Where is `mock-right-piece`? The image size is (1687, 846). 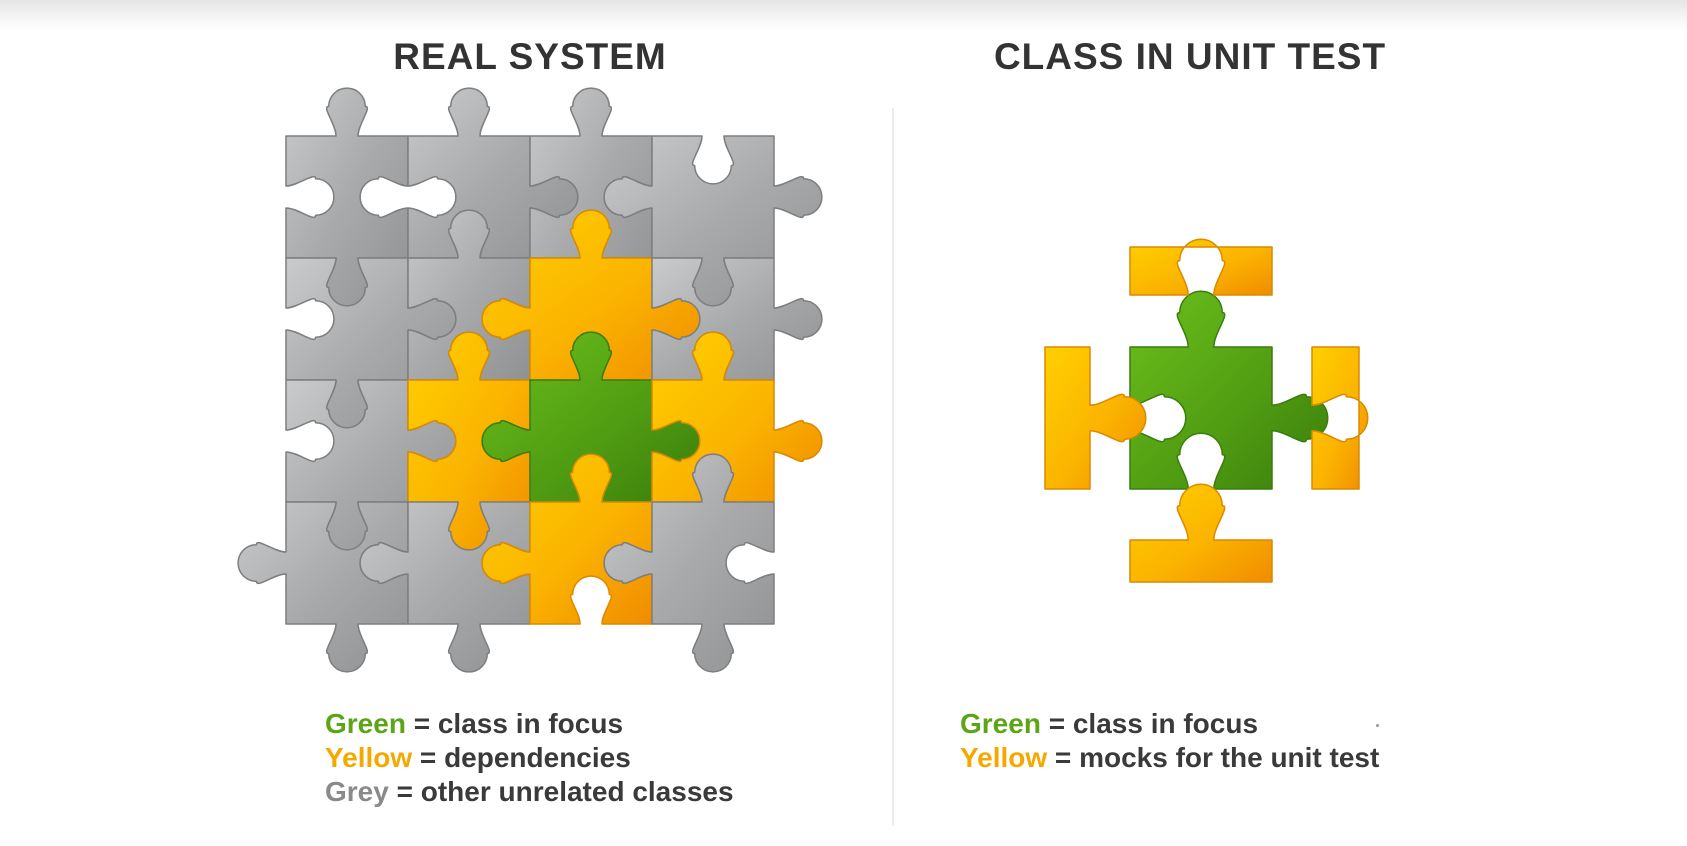
mock-right-piece is located at coordinates (1340, 418).